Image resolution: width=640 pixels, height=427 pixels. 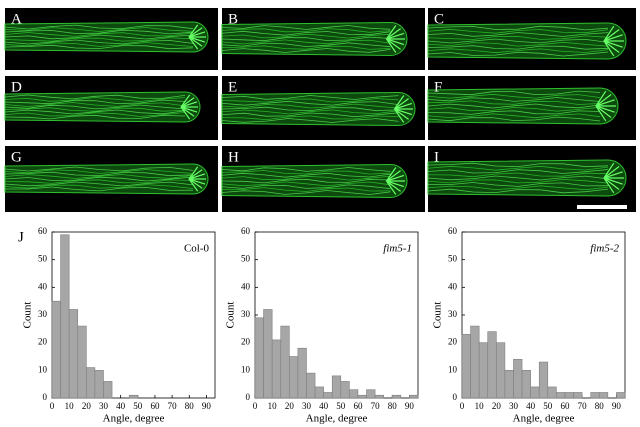 What do you see at coordinates (43, 259) in the screenshot?
I see `y-tick-label: 50` at bounding box center [43, 259].